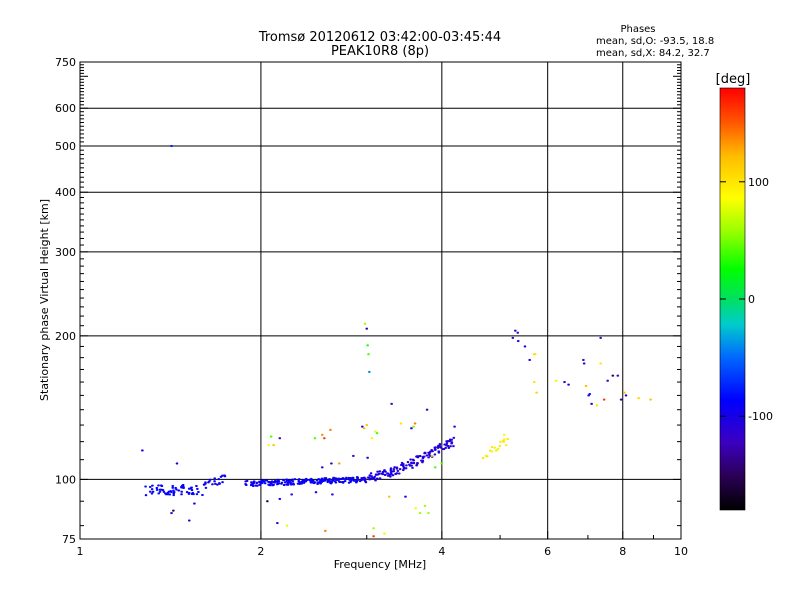 The width and height of the screenshot is (800, 600). What do you see at coordinates (260, 551) in the screenshot?
I see `x-tick-label: 2` at bounding box center [260, 551].